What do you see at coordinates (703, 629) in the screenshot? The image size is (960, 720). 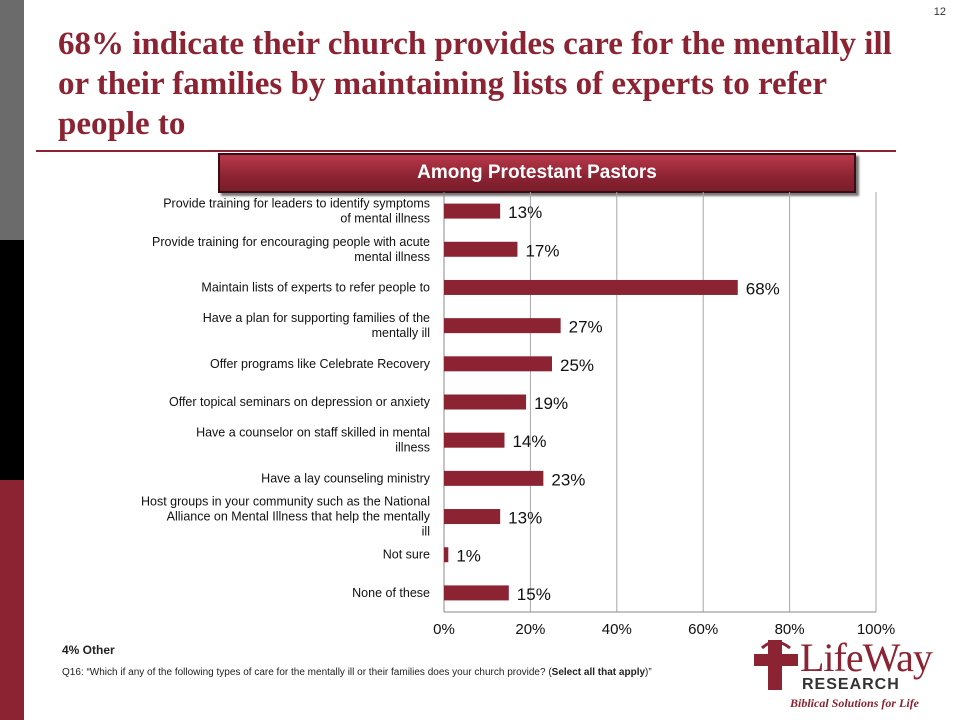 I see `x-tick-label: 60%` at bounding box center [703, 629].